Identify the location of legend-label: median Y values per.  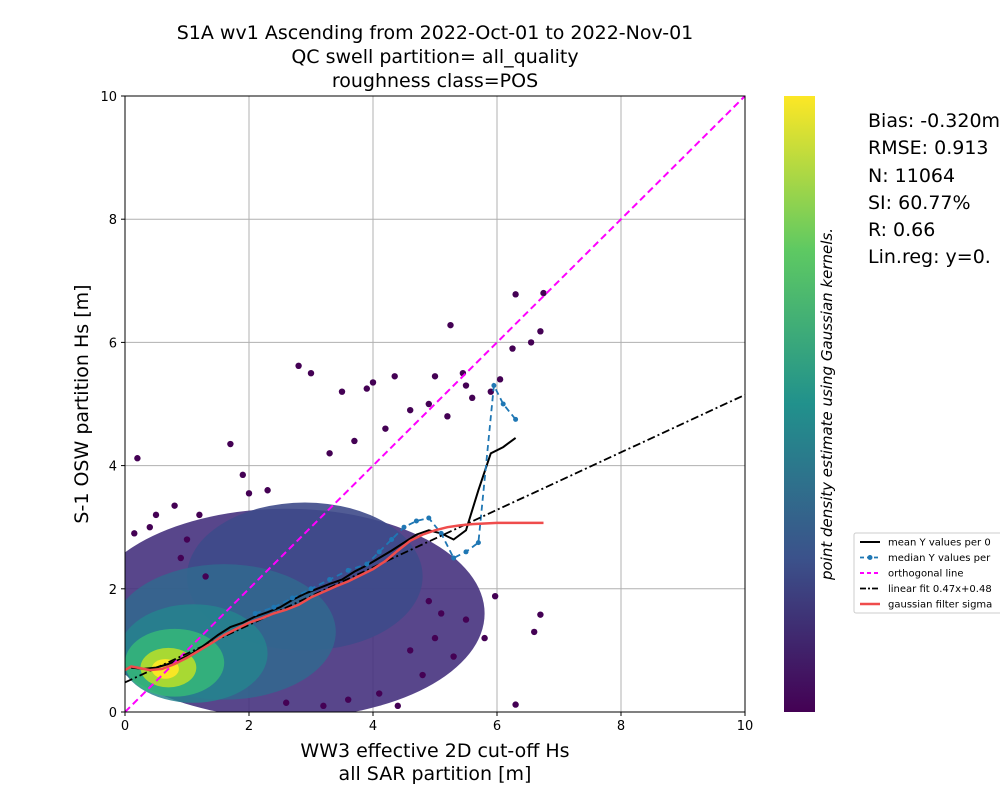
(939, 558).